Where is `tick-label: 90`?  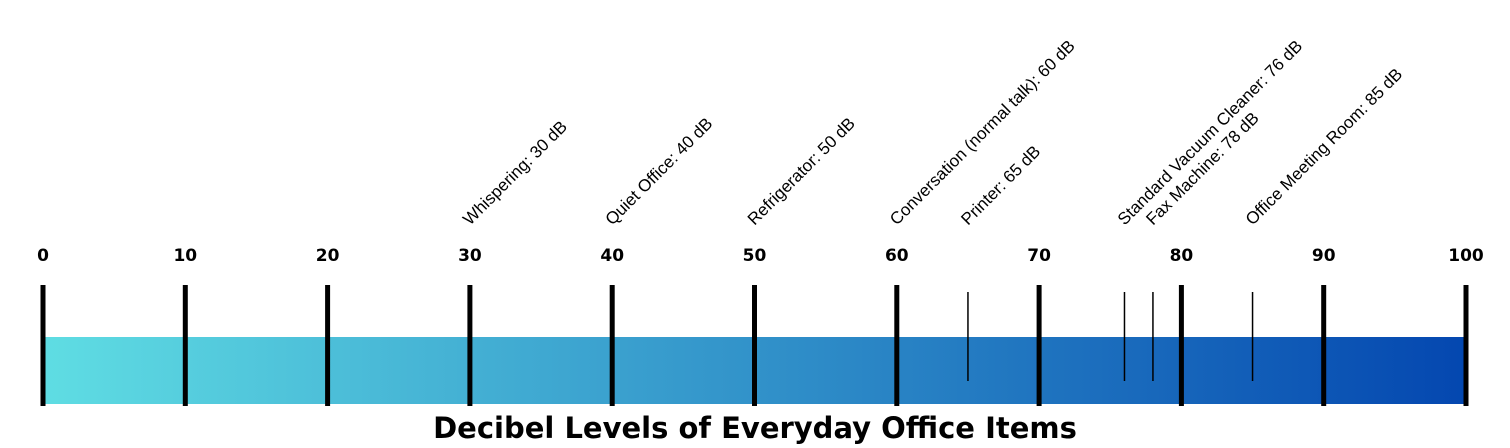
tick-label: 90 is located at coordinates (1324, 256).